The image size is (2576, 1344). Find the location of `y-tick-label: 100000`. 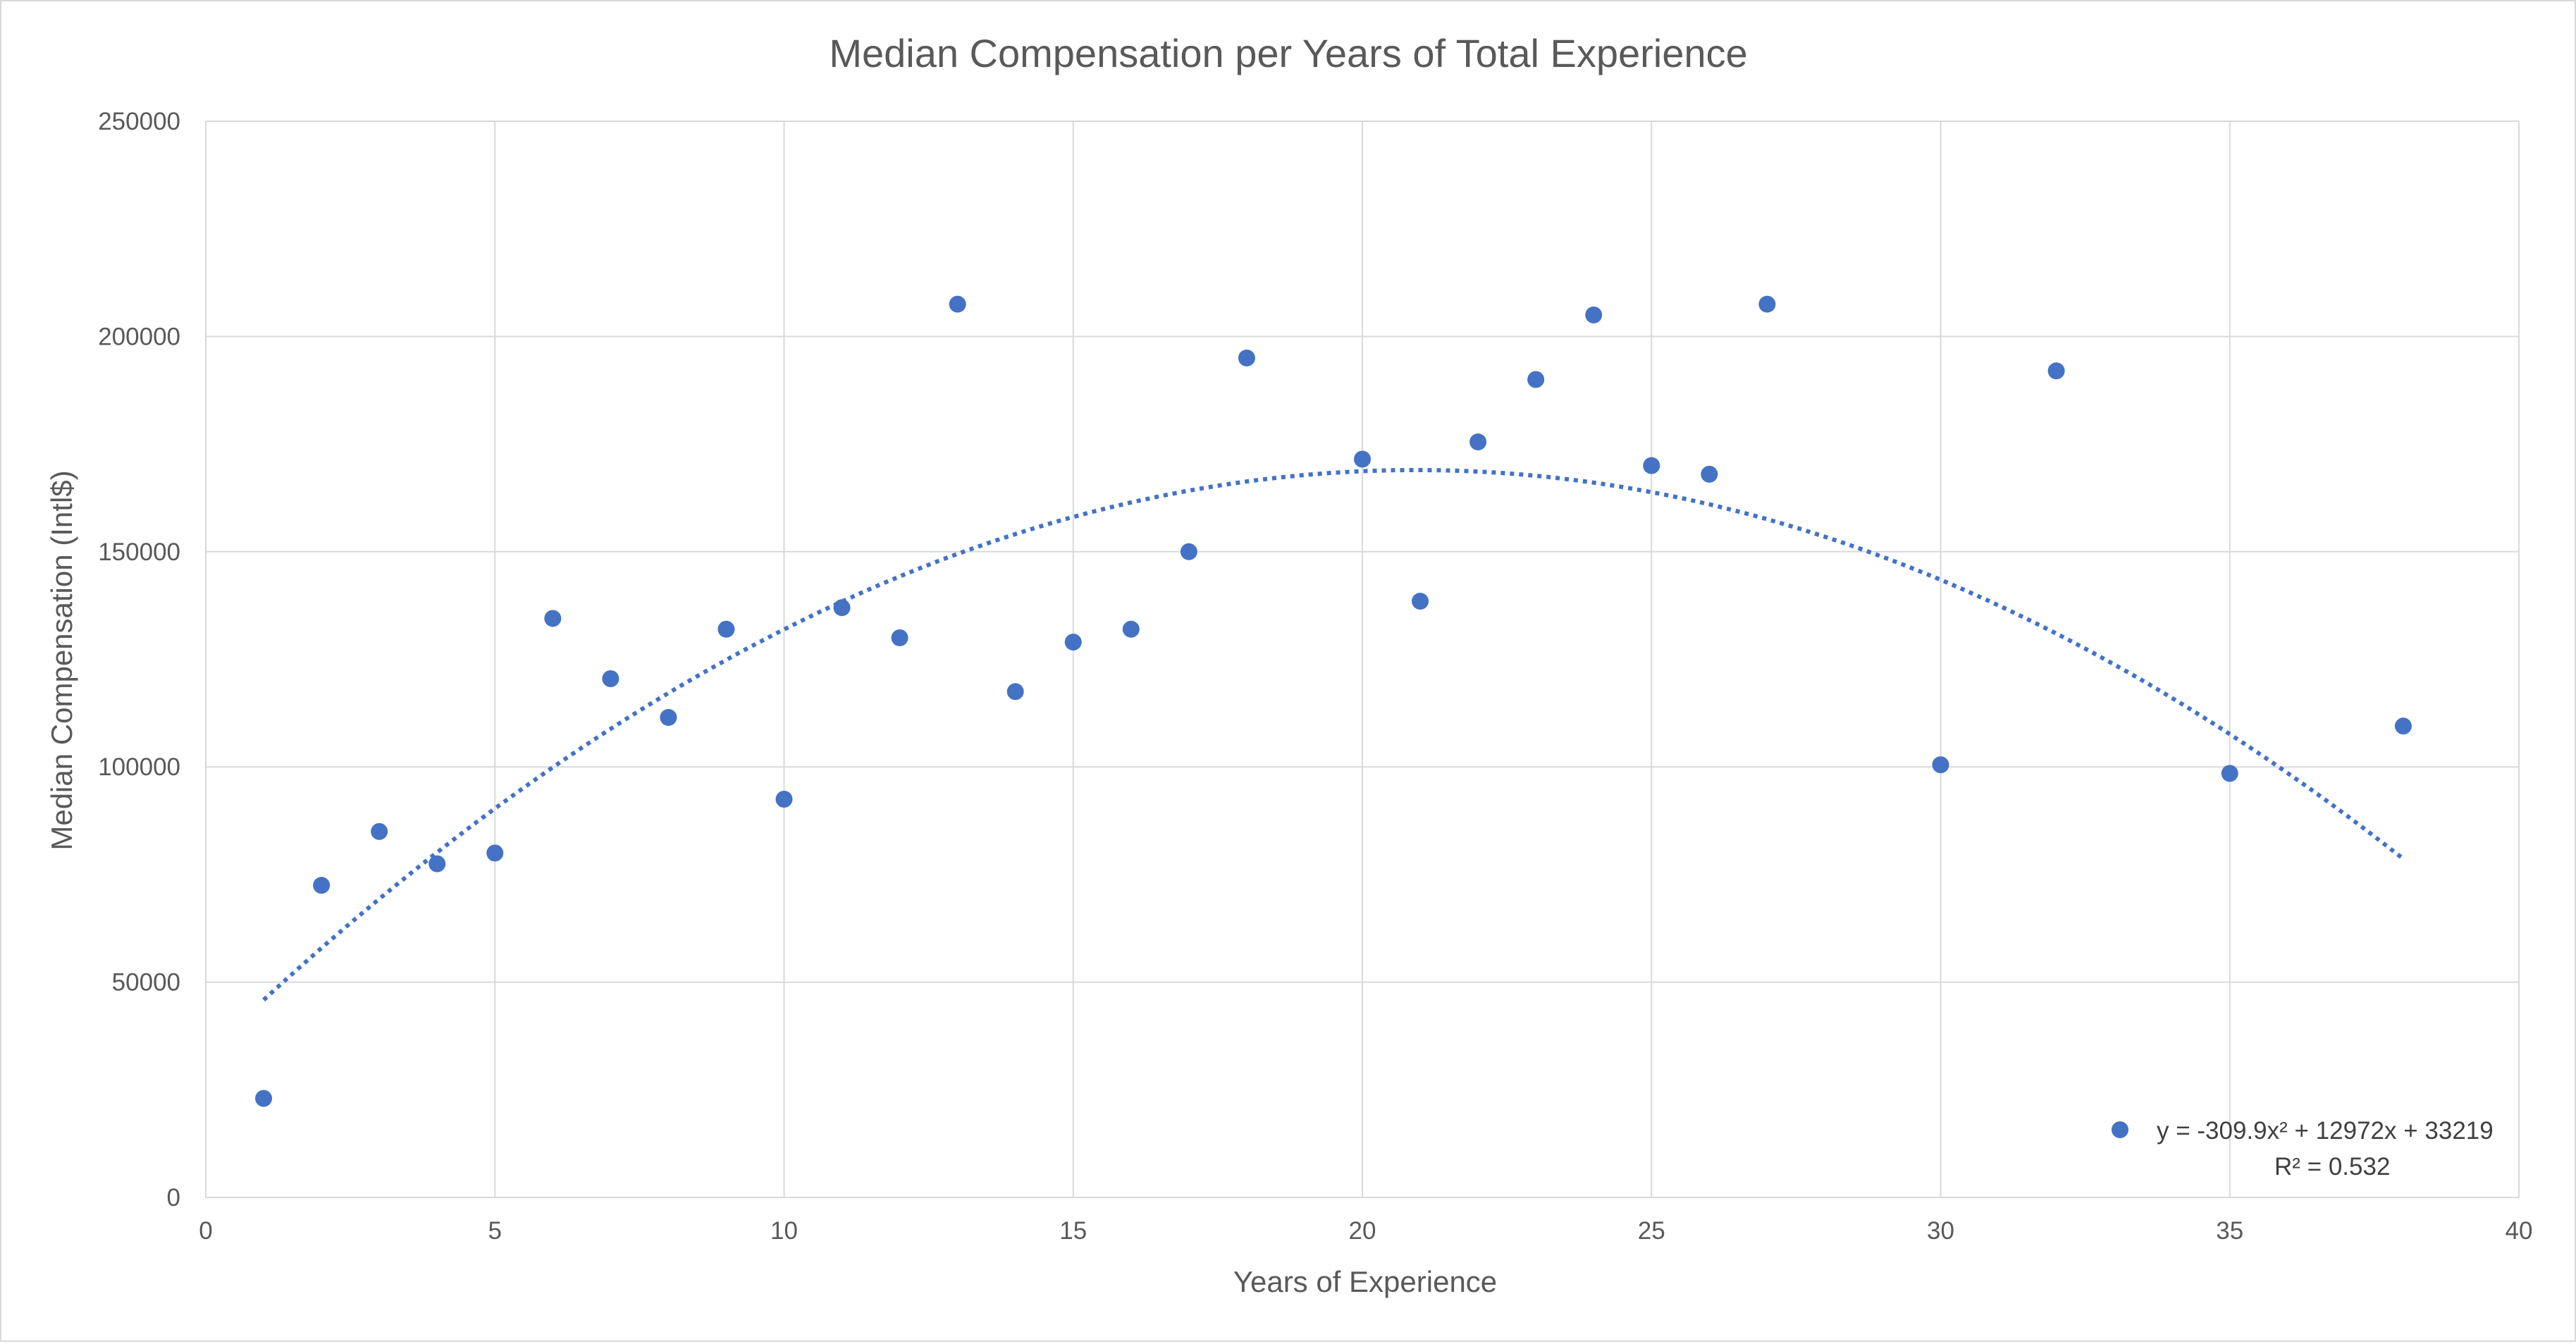

y-tick-label: 100000 is located at coordinates (139, 767).